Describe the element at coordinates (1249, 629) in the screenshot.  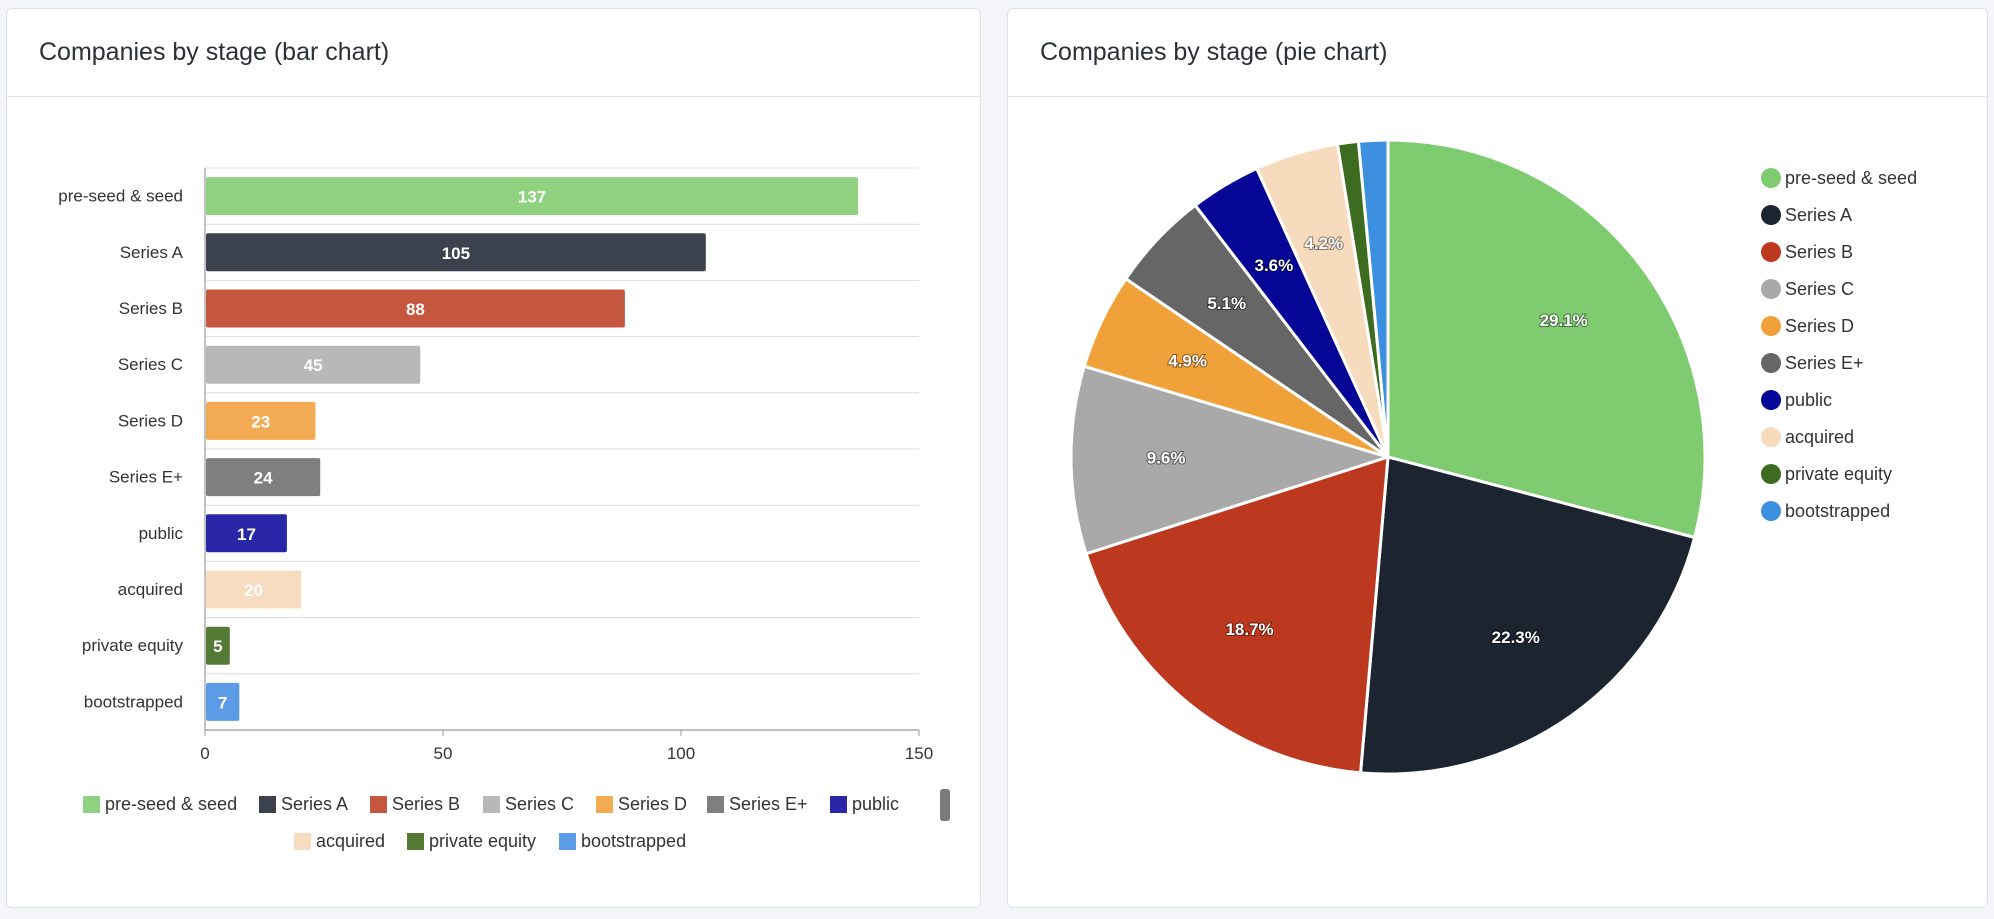
I see `pie-percent-label: 18.7%` at that location.